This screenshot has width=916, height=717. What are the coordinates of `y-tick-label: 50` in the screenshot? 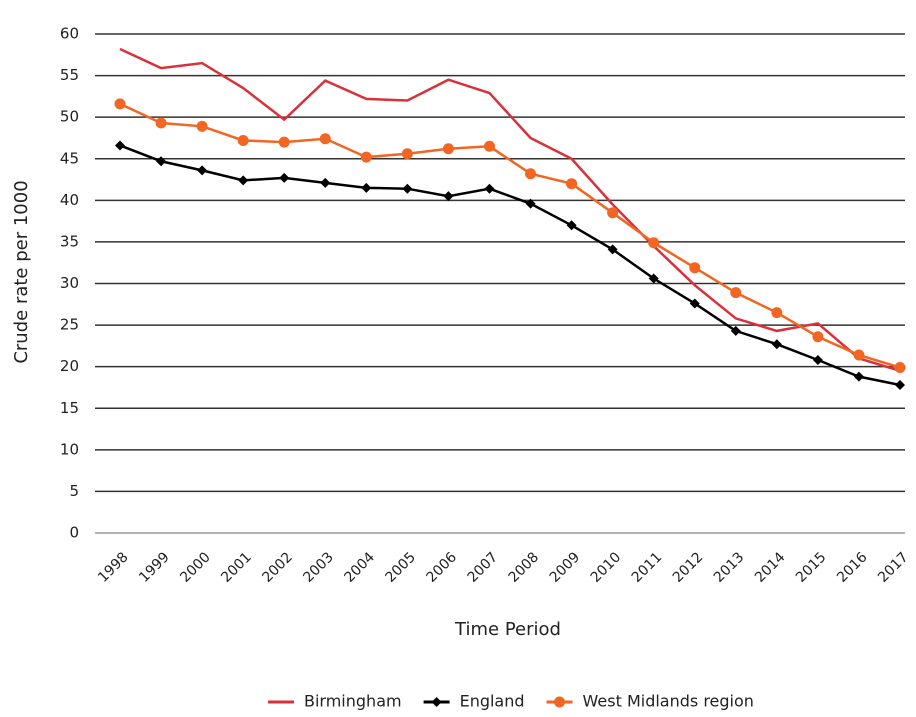 It's located at (69, 117).